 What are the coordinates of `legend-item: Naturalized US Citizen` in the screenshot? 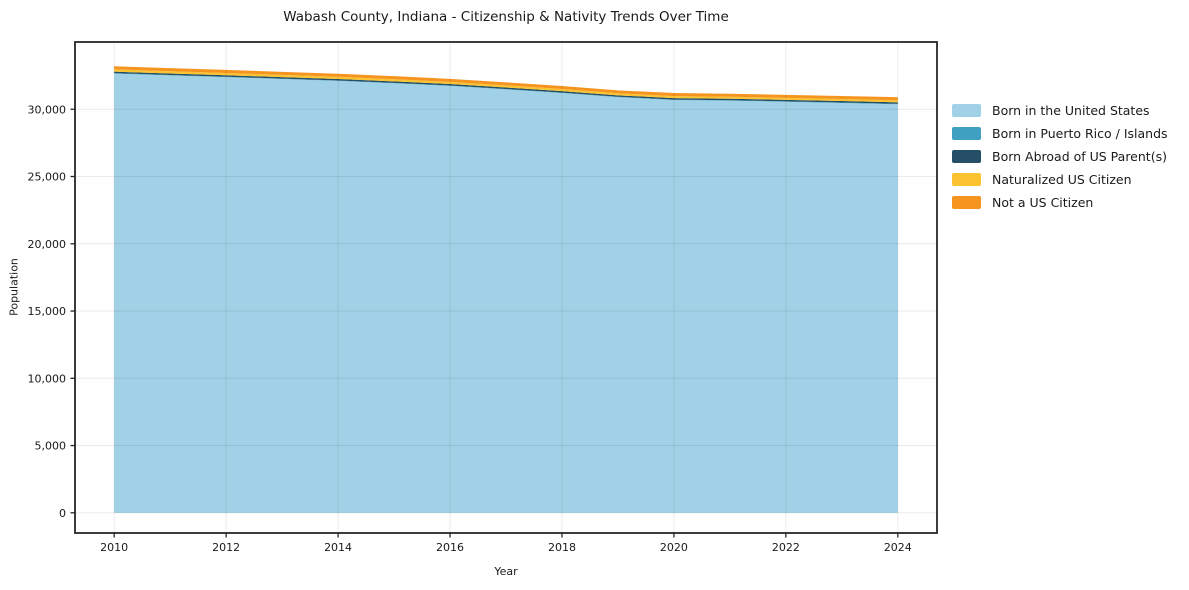 It's located at (1060, 179).